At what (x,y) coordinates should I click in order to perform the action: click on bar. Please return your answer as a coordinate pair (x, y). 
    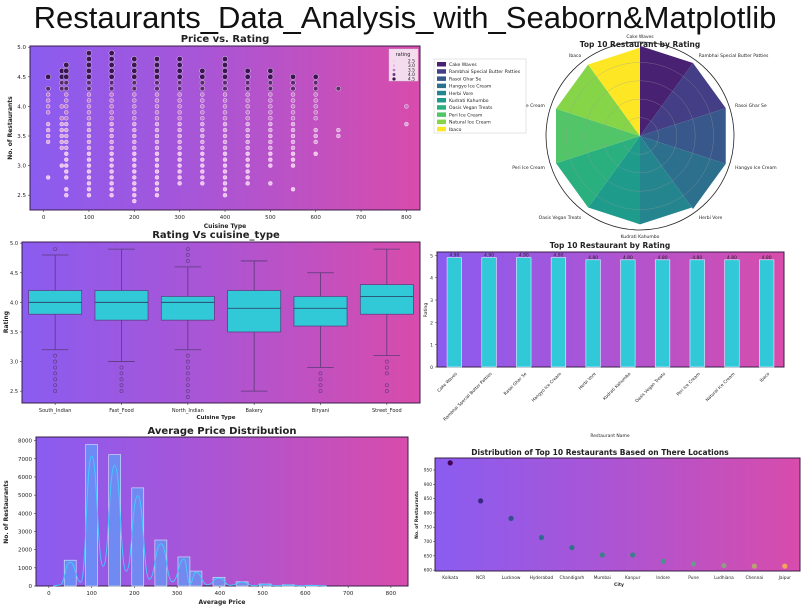
    Looking at the image, I should click on (697, 313).